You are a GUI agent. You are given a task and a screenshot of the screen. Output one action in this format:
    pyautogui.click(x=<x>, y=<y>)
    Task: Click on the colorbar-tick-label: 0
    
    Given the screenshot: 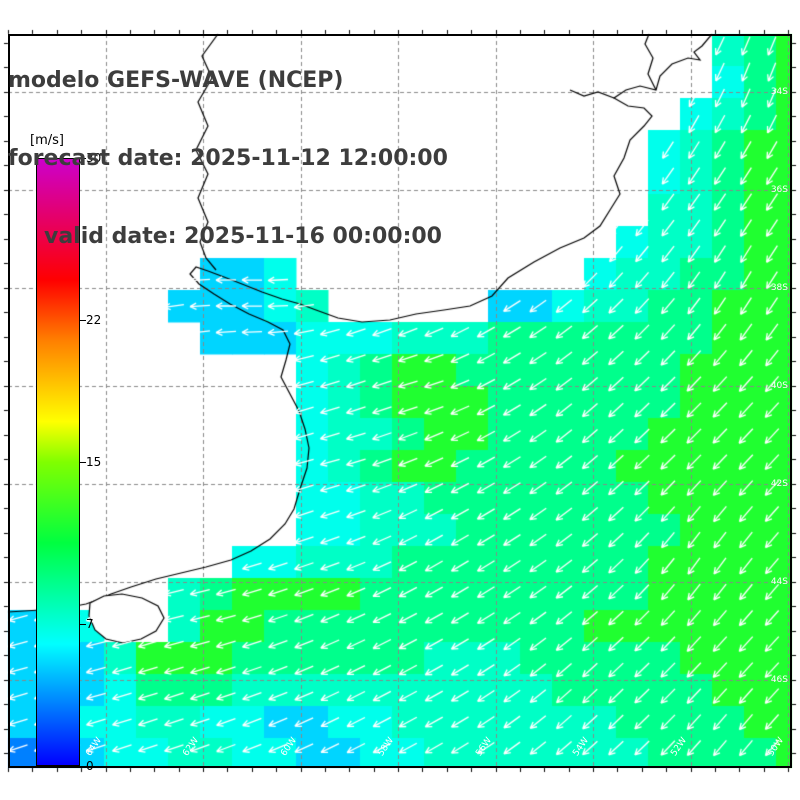 What is the action you would take?
    pyautogui.click(x=90, y=766)
    